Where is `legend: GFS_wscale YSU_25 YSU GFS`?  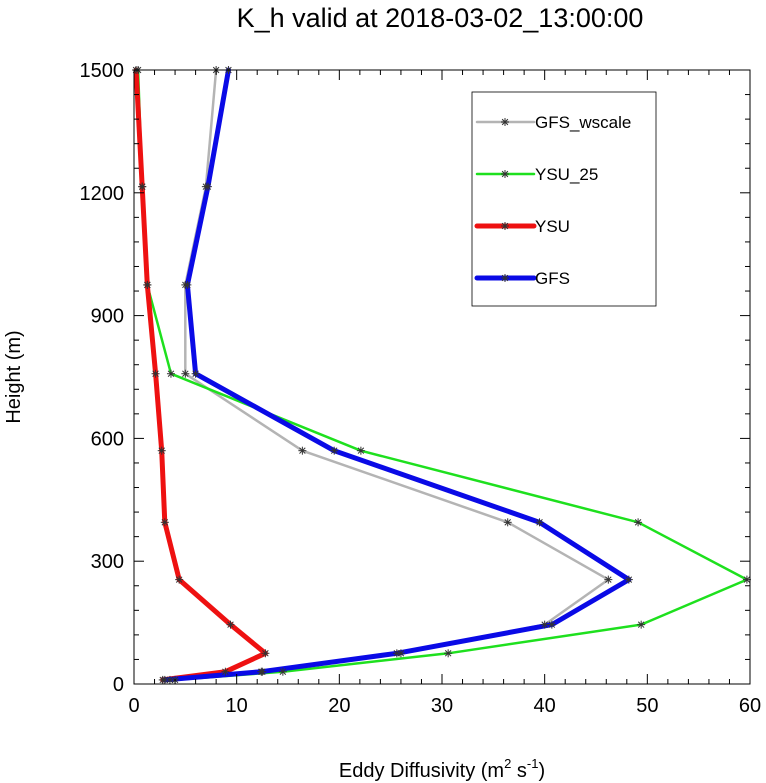 legend: GFS_wscale YSU_25 YSU GFS is located at coordinates (564, 199).